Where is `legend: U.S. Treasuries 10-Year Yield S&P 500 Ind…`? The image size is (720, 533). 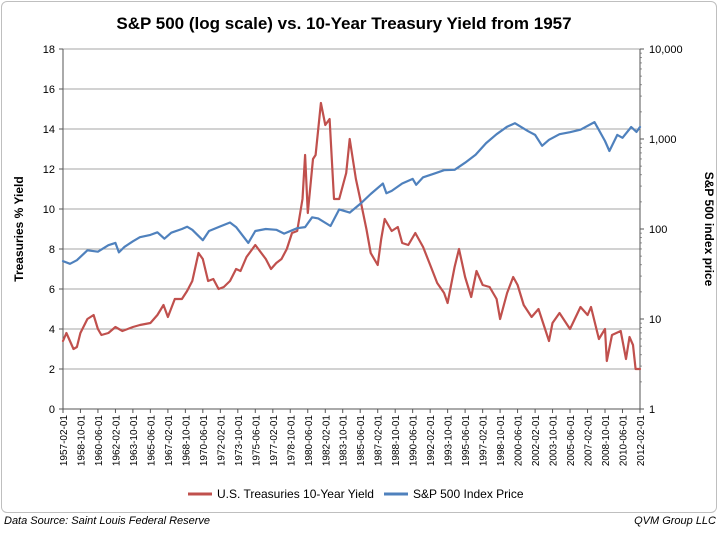
legend: U.S. Treasuries 10-Year Yield S&P 500 Ind… is located at coordinates (356, 494).